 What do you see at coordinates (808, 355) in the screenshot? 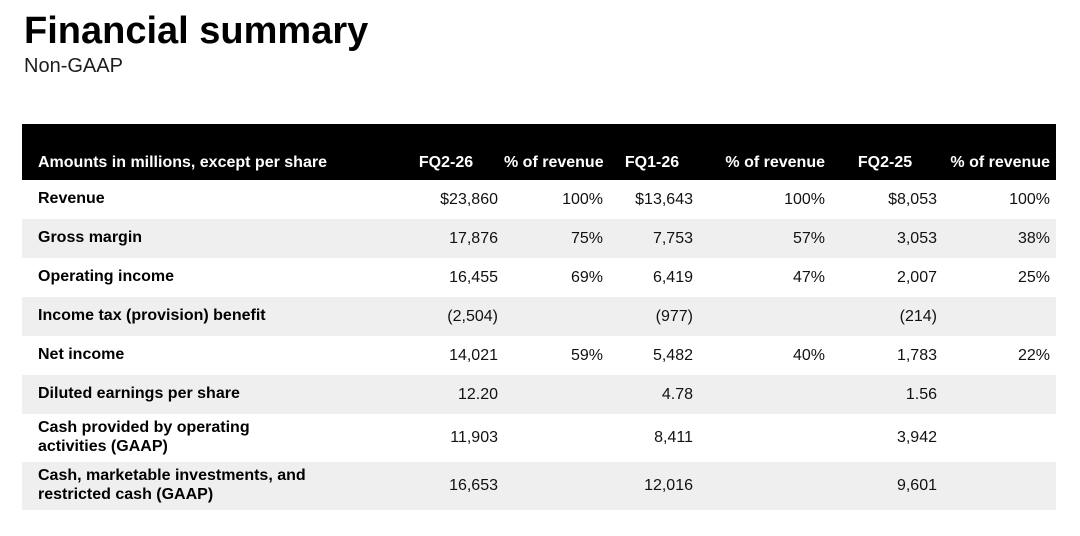
I see `cell-pct-of-revenue-fq1-26: 40%` at bounding box center [808, 355].